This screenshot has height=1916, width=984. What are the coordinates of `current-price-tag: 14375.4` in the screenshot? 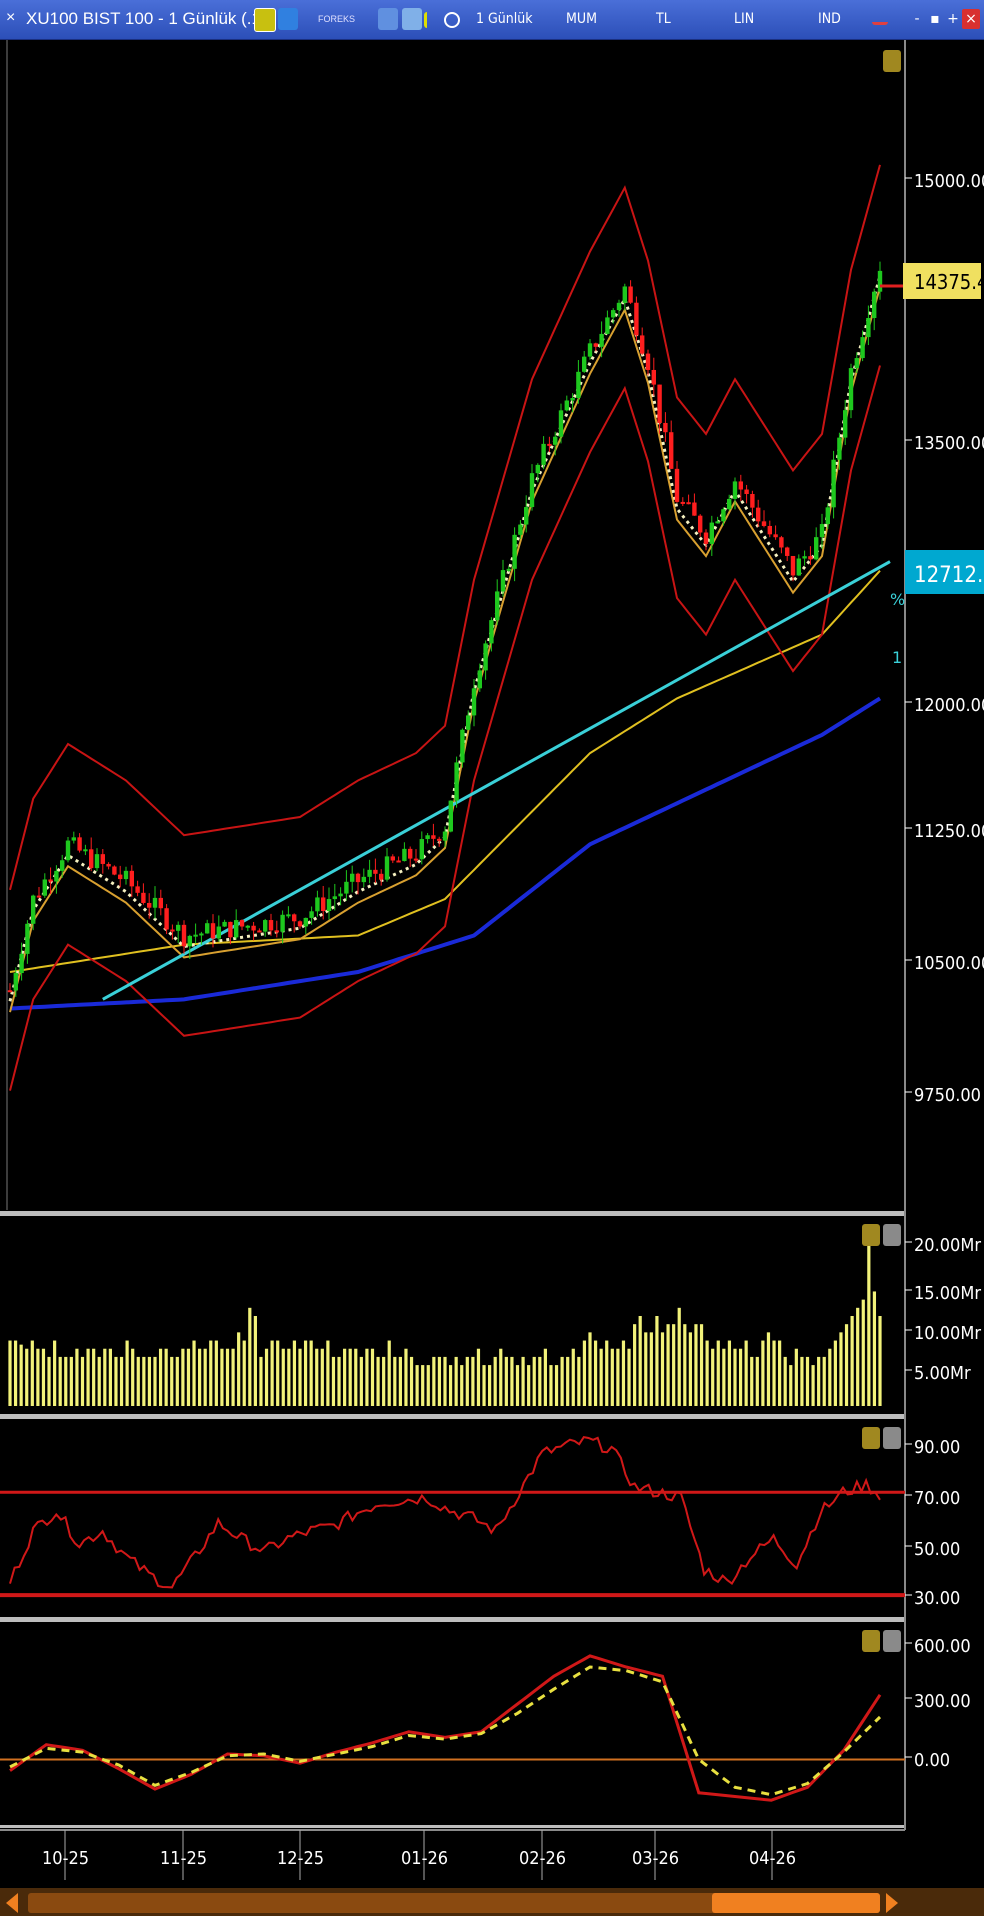 It's located at (932, 281).